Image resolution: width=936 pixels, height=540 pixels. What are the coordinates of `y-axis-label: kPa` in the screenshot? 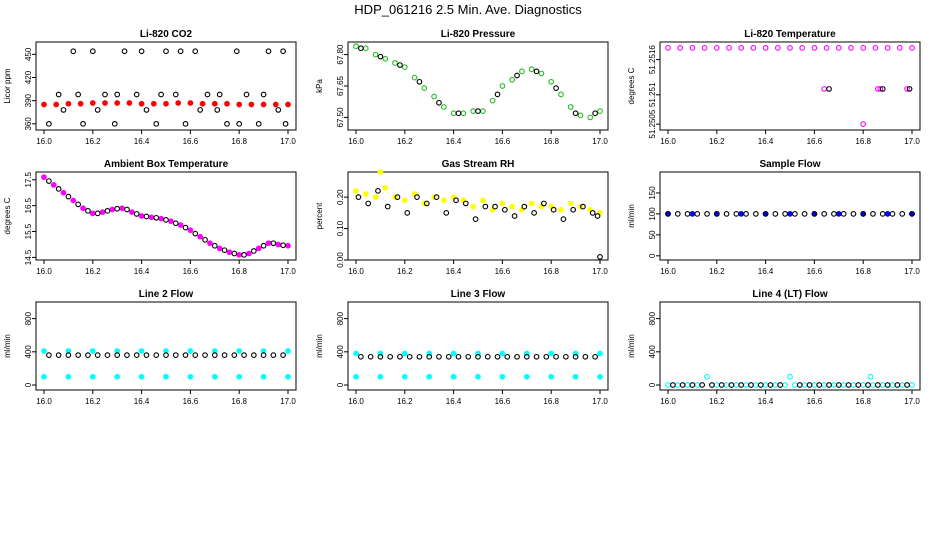 It's located at (319, 86).